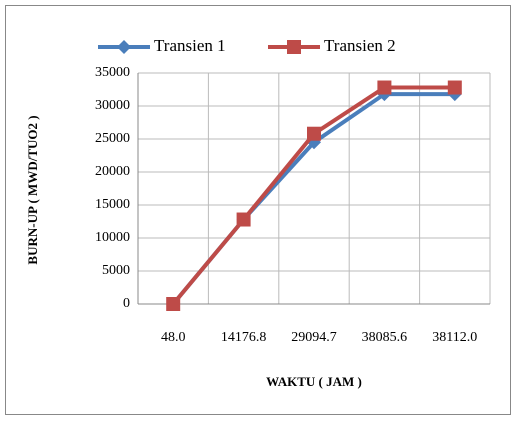 Image resolution: width=517 pixels, height=422 pixels. Describe the element at coordinates (112, 138) in the screenshot. I see `y-tick-label: 25000` at that location.